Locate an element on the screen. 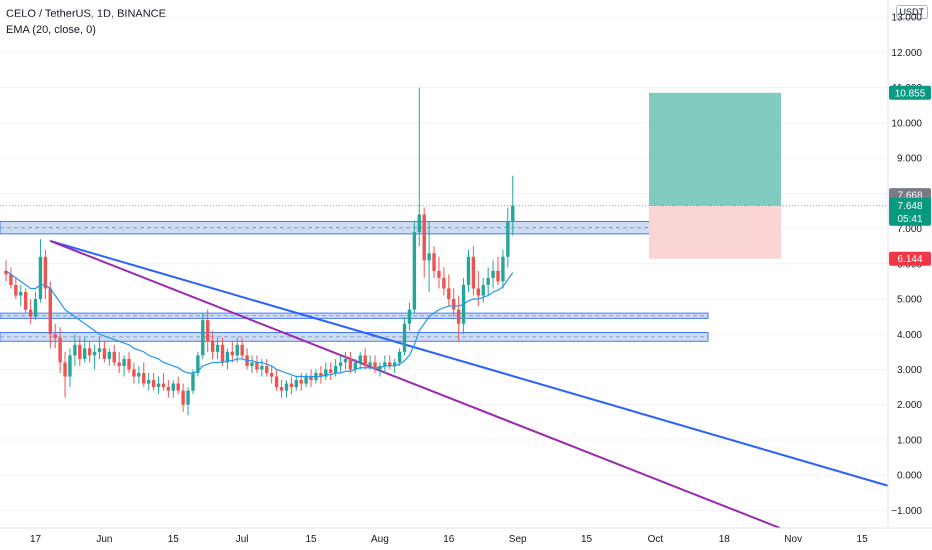 This screenshot has width=932, height=550. time-tick-label: Jun is located at coordinates (104, 539).